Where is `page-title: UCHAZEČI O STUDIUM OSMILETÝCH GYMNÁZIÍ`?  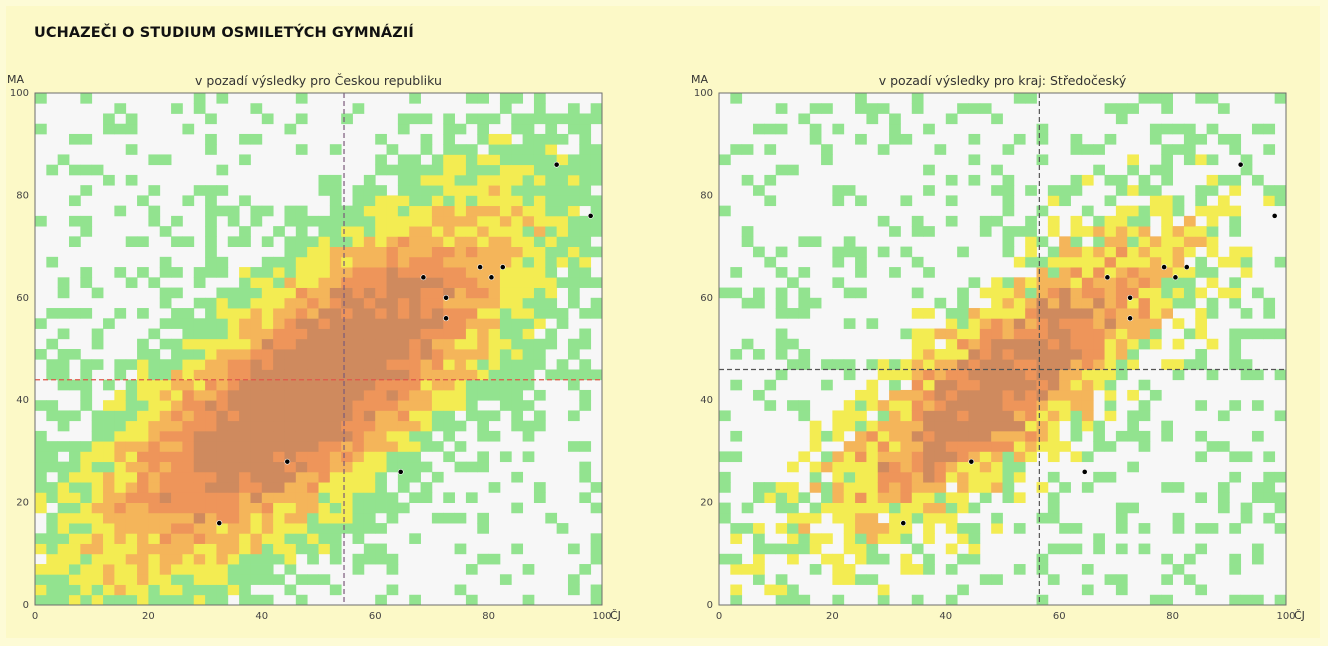 page-title: UCHAZEČI O STUDIUM OSMILETÝCH GYMNÁZIÍ is located at coordinates (224, 33).